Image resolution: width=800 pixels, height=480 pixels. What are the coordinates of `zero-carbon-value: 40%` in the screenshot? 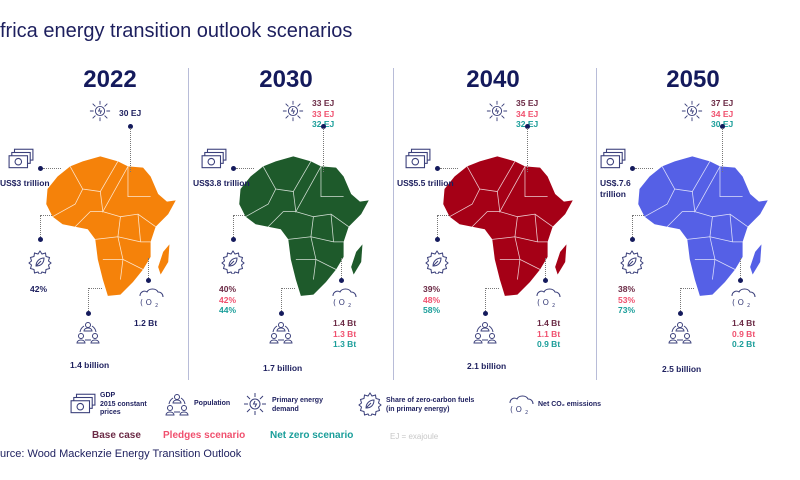 It's located at (228, 289).